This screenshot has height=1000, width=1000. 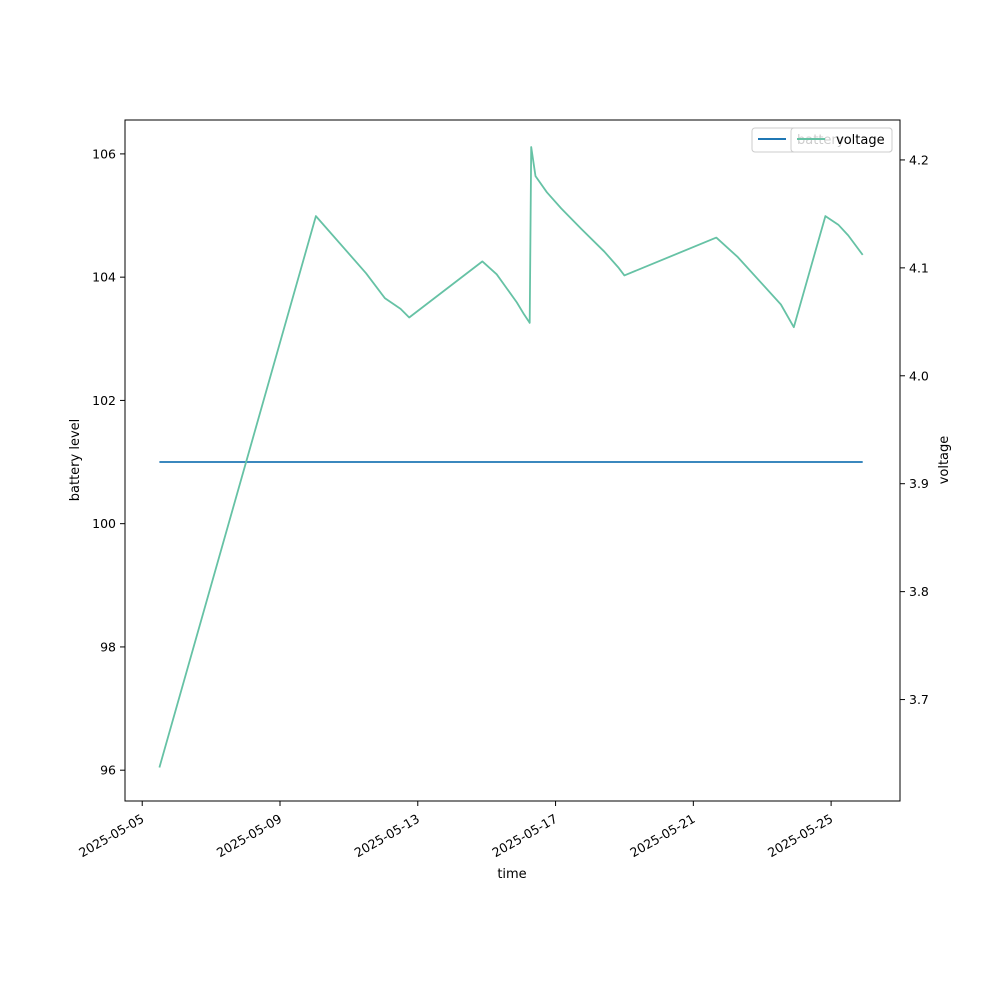 What do you see at coordinates (919, 591) in the screenshot?
I see `y-right-tick-label: 3.8` at bounding box center [919, 591].